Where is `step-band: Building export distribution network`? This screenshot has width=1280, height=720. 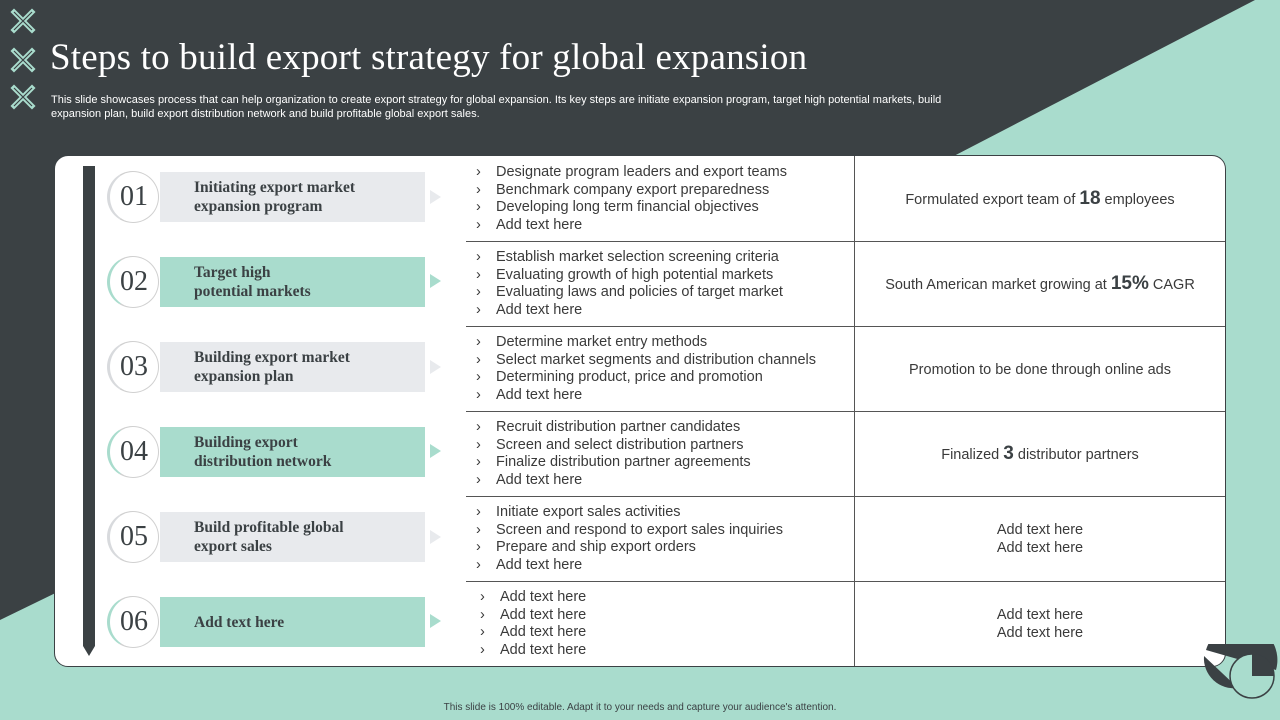 step-band: Building export distribution network is located at coordinates (292, 452).